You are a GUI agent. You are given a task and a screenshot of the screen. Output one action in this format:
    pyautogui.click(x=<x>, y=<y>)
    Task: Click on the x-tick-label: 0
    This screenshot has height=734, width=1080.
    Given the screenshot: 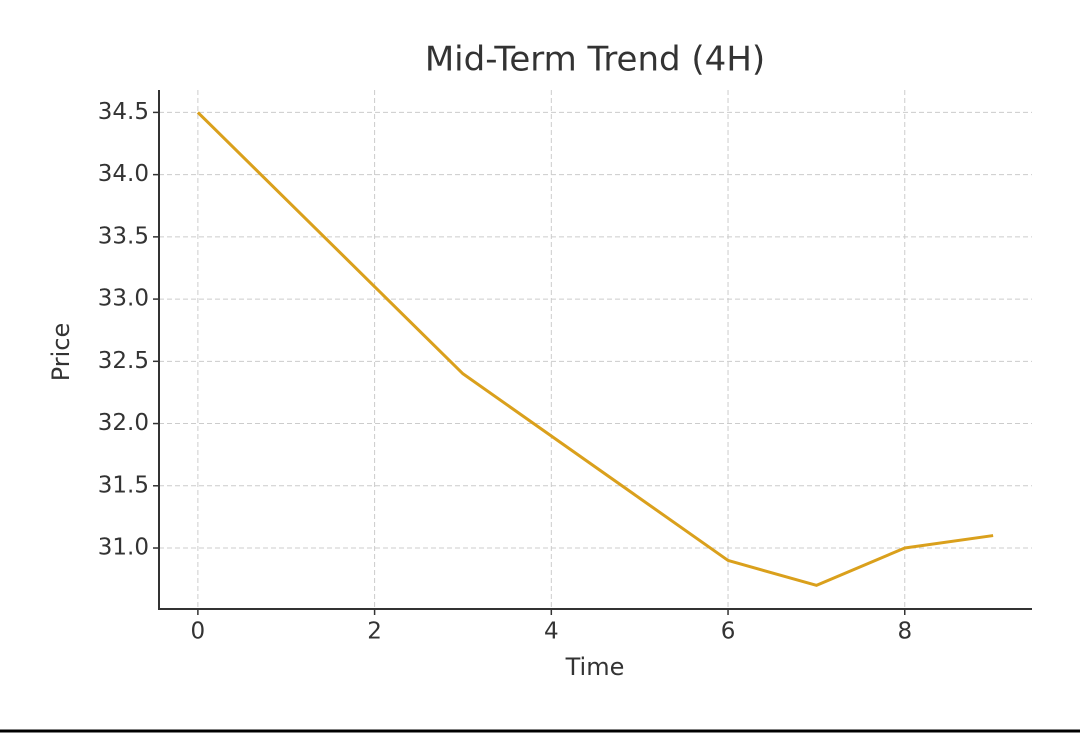 What is the action you would take?
    pyautogui.click(x=198, y=632)
    